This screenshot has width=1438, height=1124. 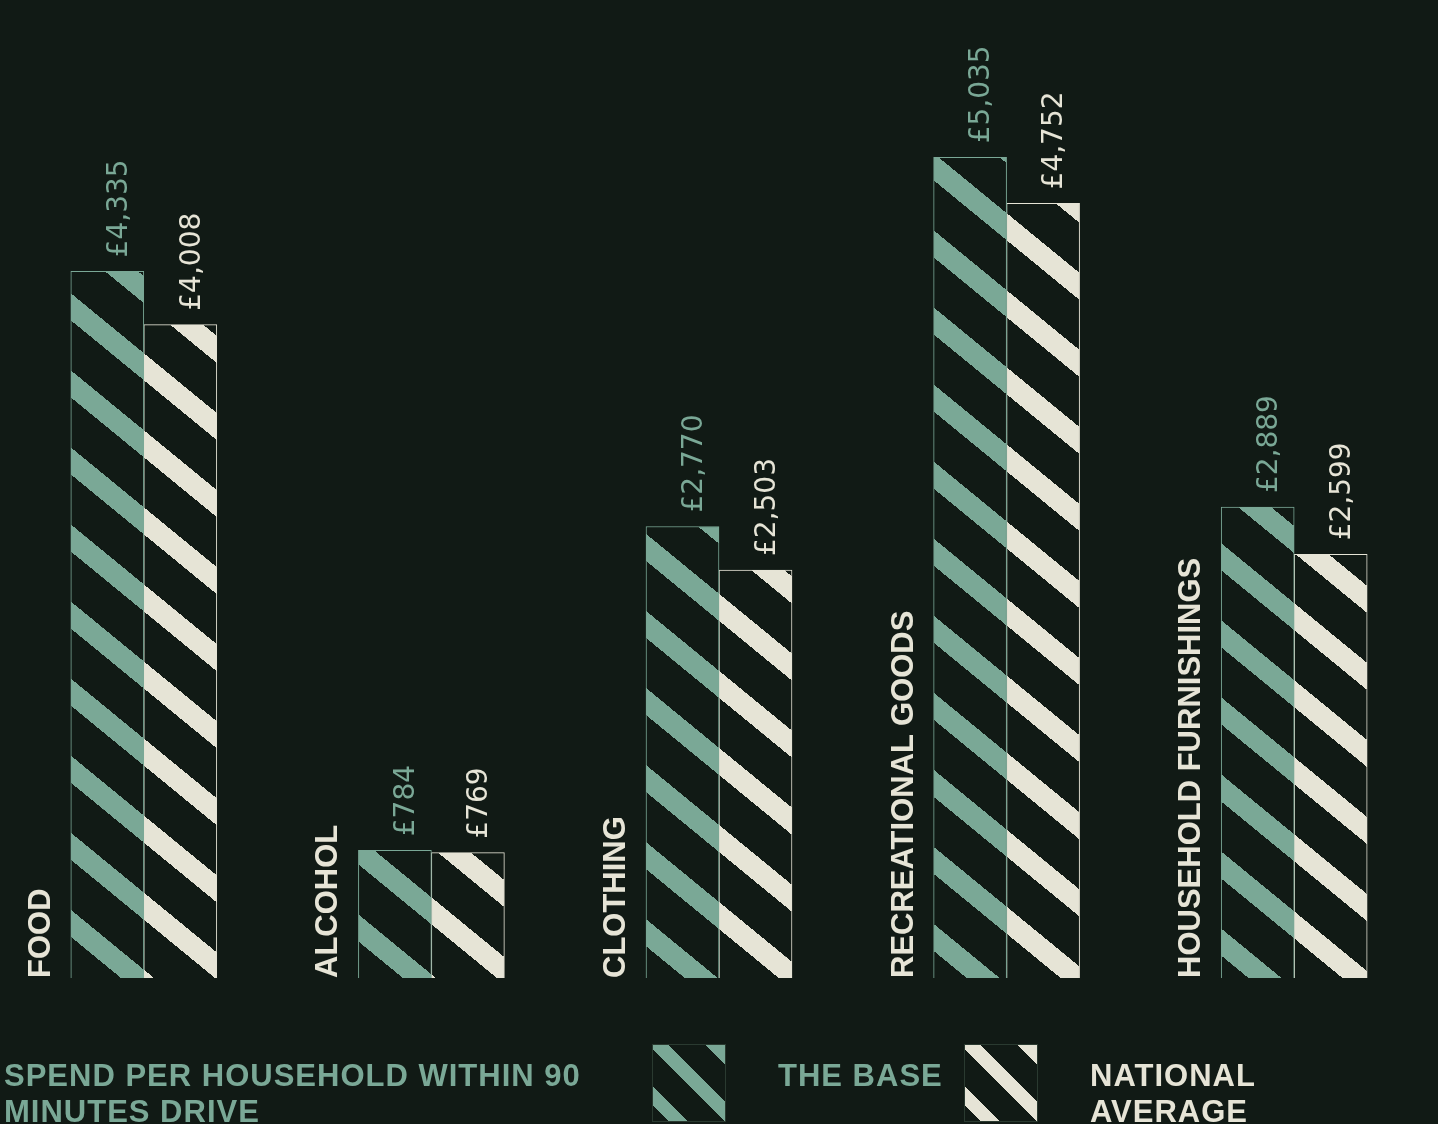 What do you see at coordinates (39, 933) in the screenshot?
I see `x-tick-label: FOOD` at bounding box center [39, 933].